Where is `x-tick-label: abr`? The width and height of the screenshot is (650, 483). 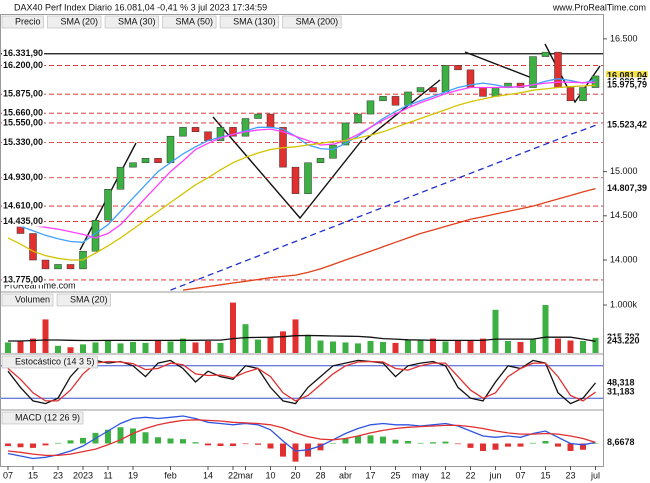
x-tick-label: abr is located at coordinates (345, 475).